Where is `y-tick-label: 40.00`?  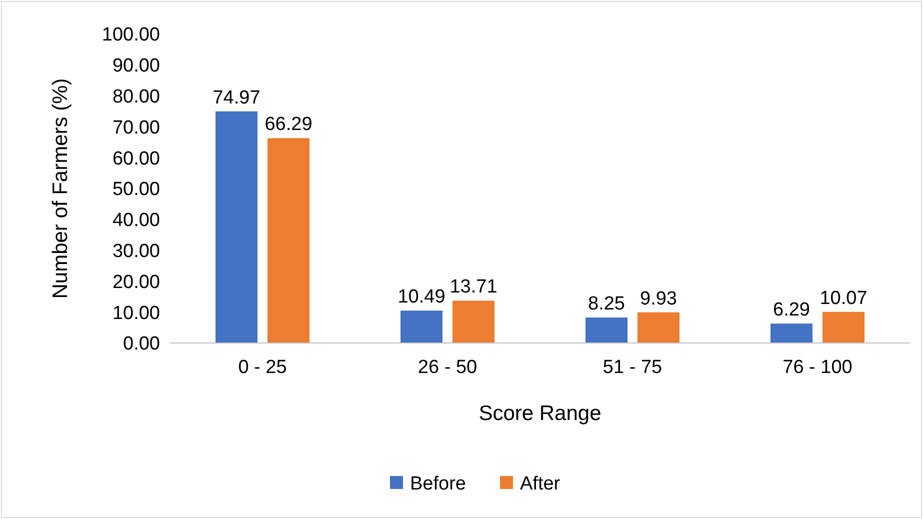 y-tick-label: 40.00 is located at coordinates (136, 221).